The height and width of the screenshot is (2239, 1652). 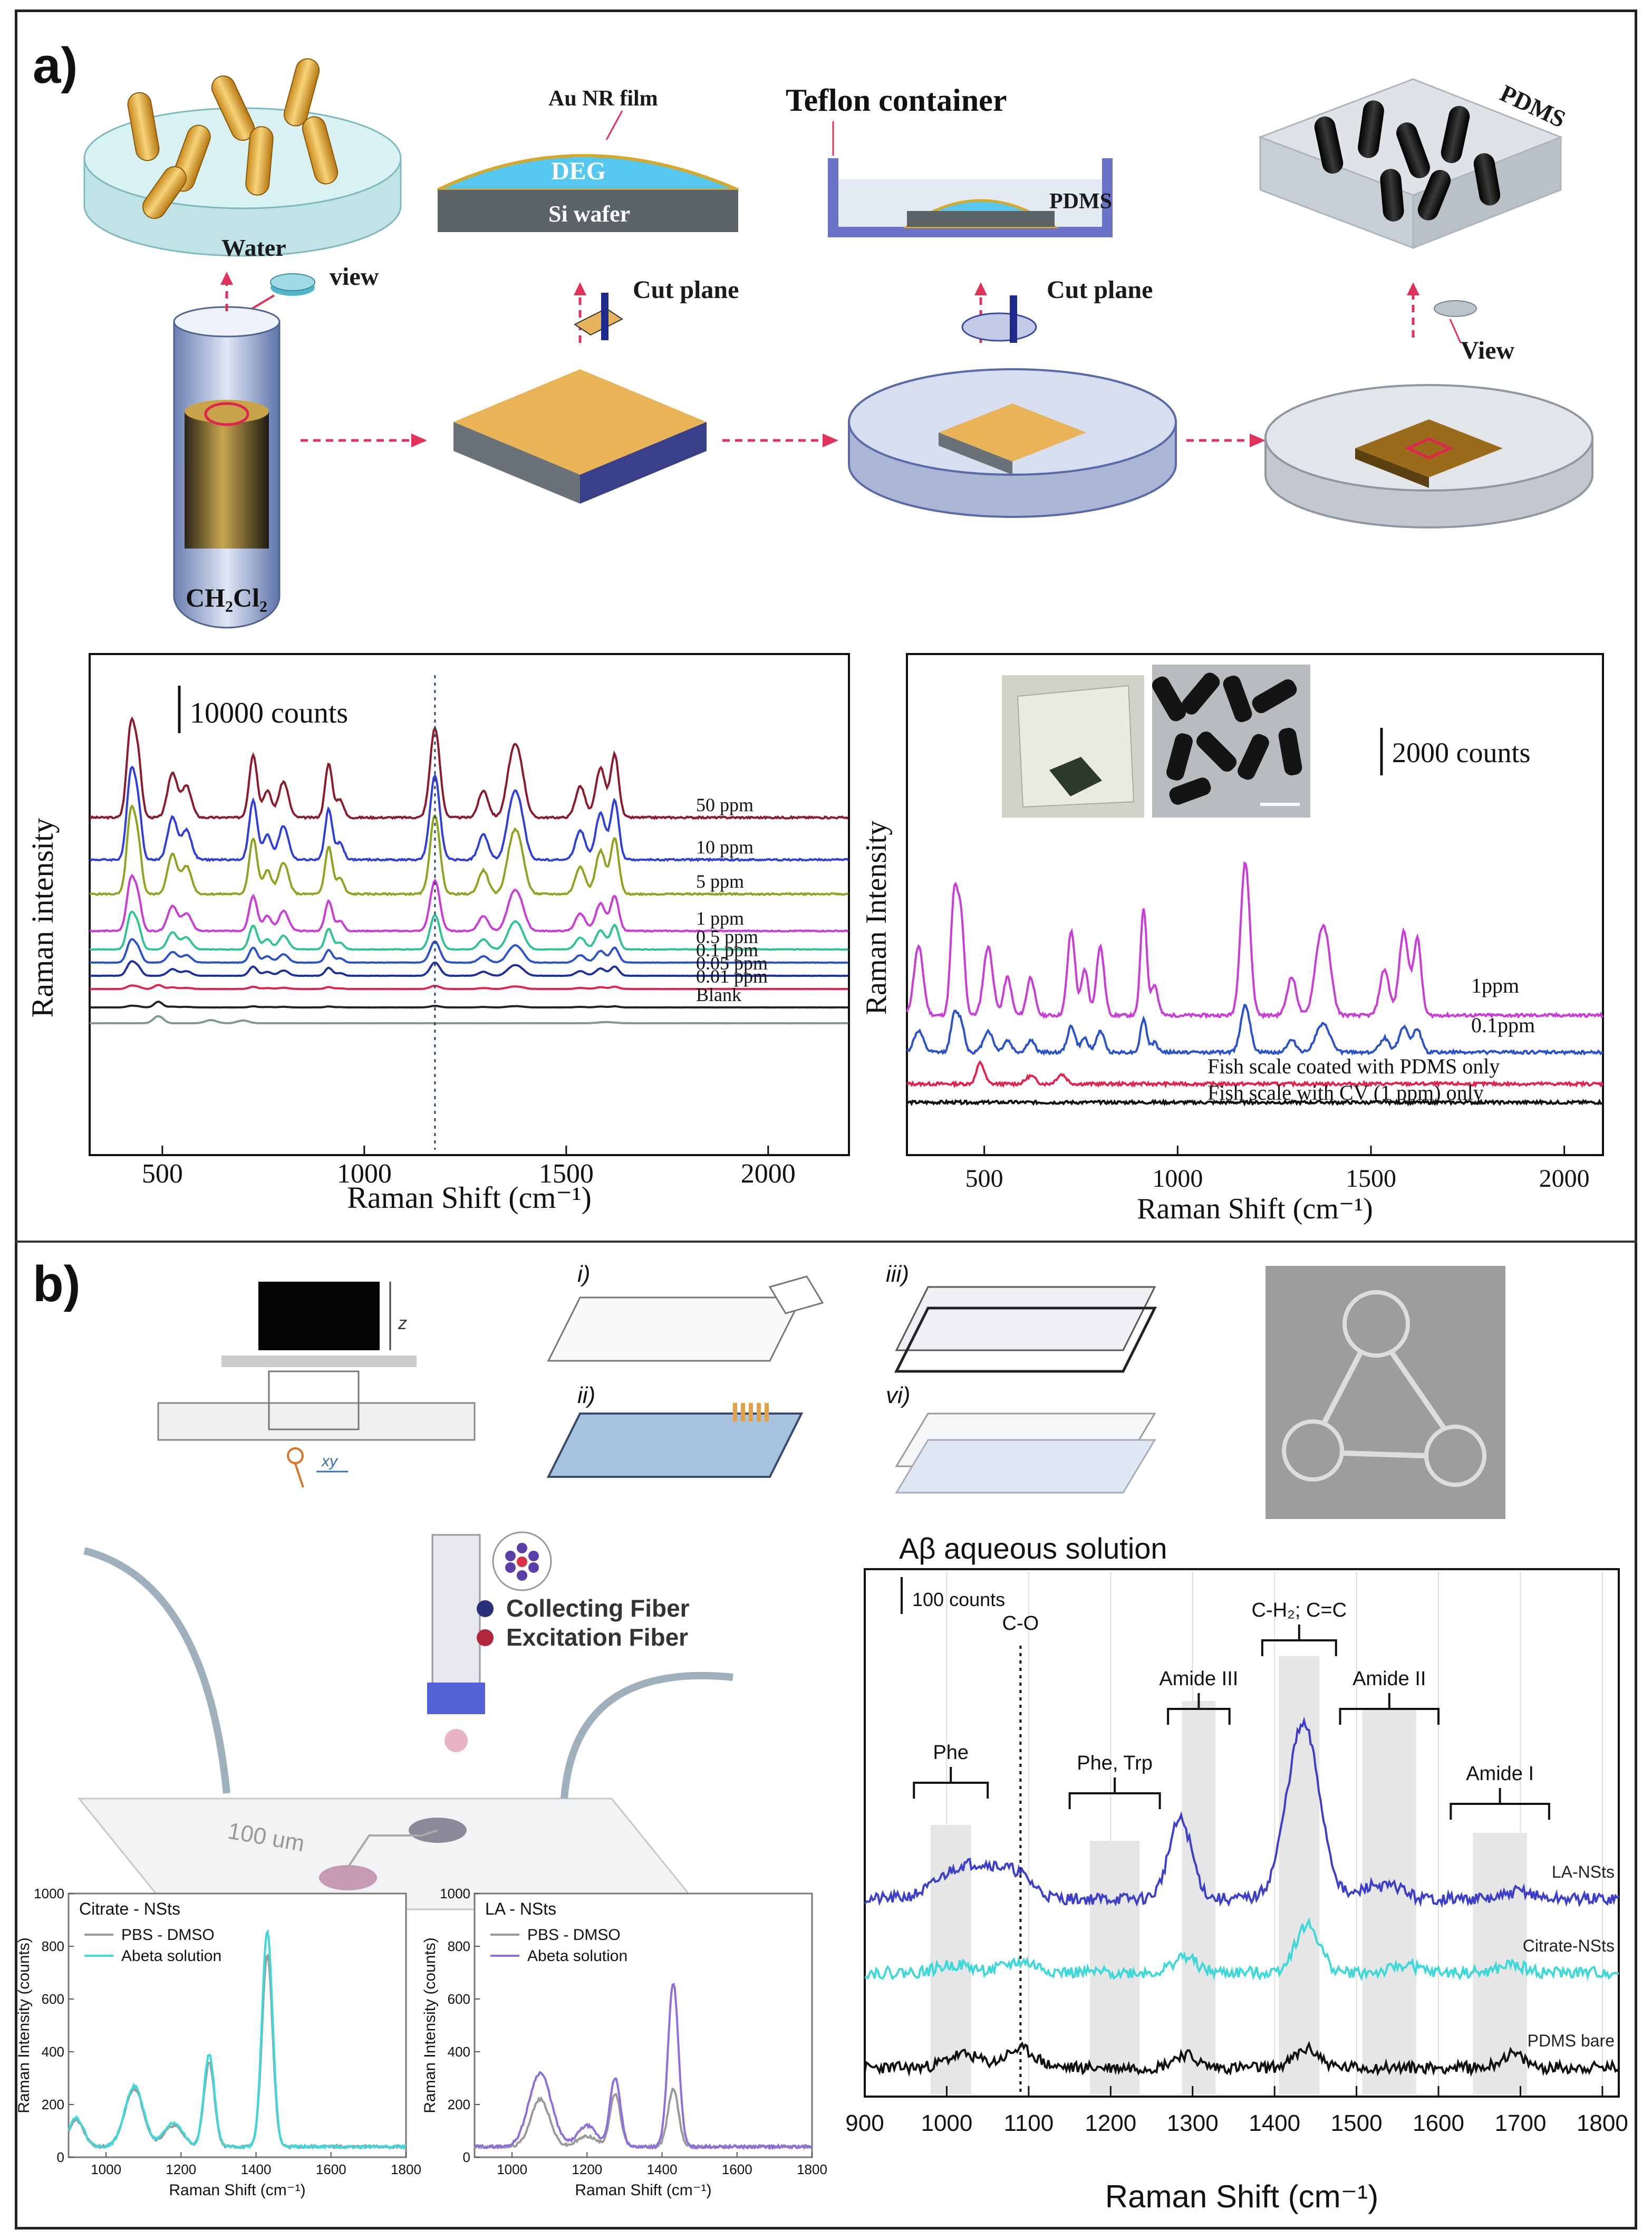 What do you see at coordinates (732, 963) in the screenshot?
I see `chart1-series-label: 0.05 ppm` at bounding box center [732, 963].